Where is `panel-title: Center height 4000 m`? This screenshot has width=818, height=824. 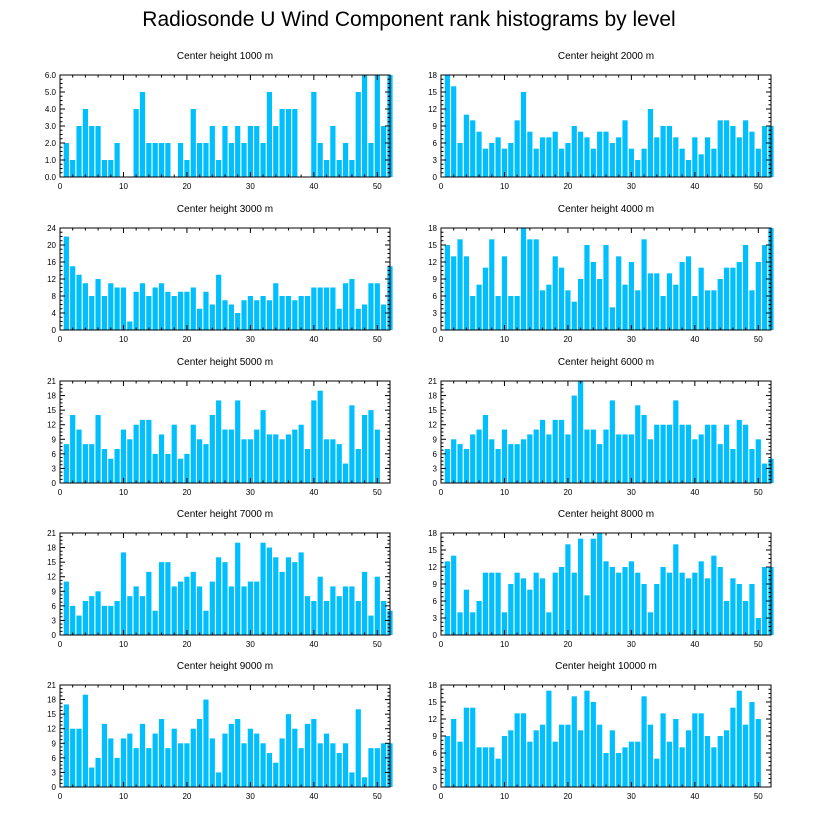 panel-title: Center height 4000 m is located at coordinates (606, 209).